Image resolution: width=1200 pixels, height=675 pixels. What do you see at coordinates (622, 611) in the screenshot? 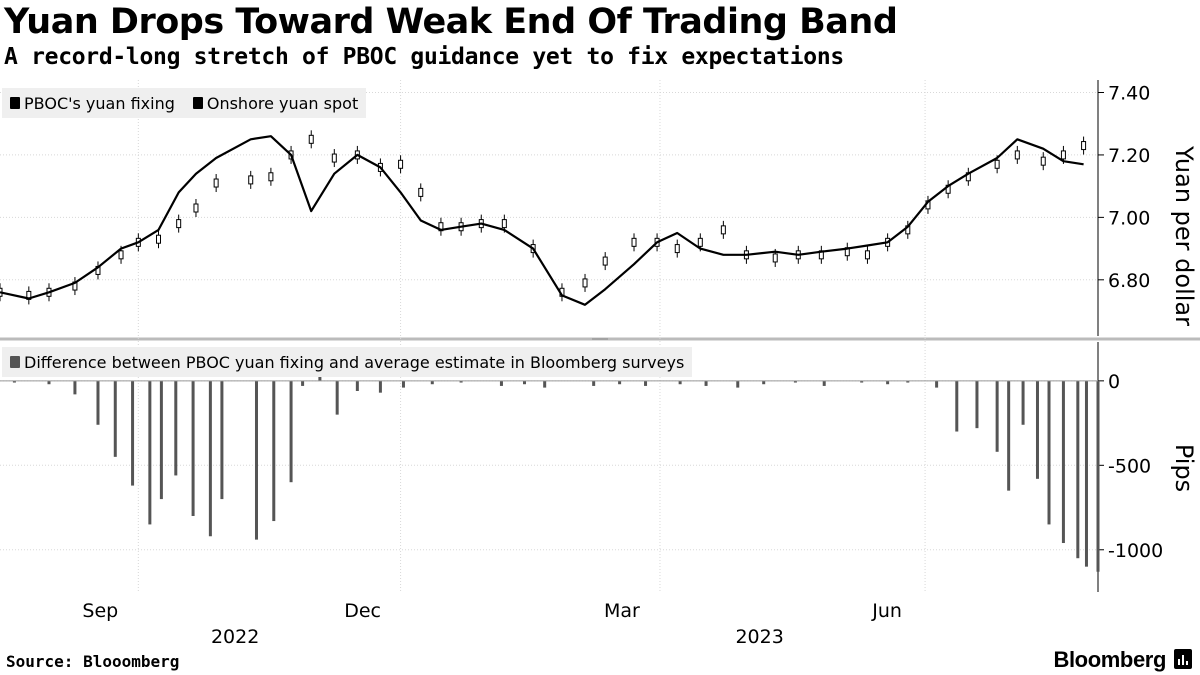
I see `x-month-label: Mar` at bounding box center [622, 611].